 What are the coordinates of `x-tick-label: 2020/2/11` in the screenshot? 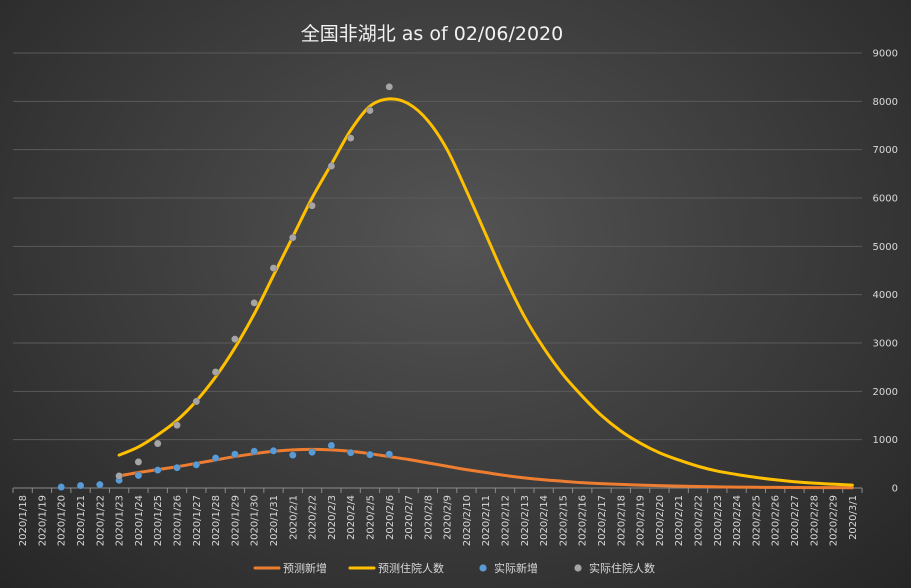 It's located at (486, 520).